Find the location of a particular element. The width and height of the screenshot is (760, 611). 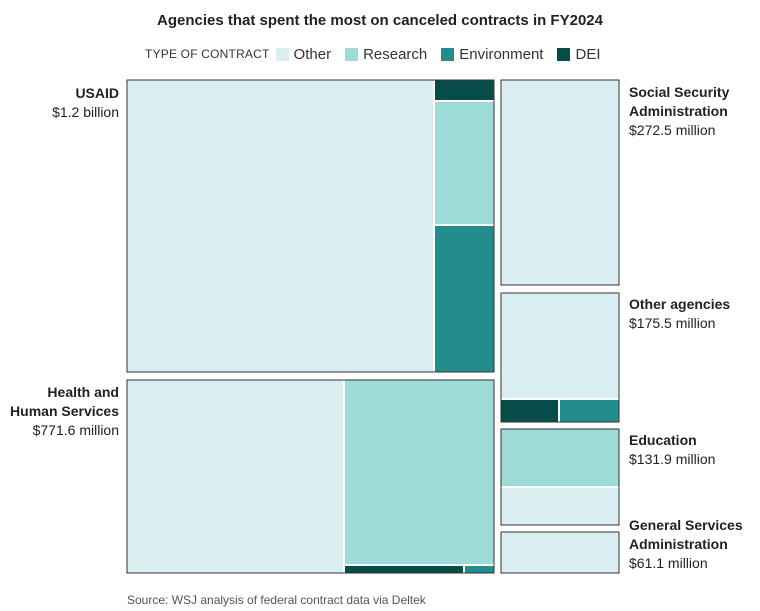

other-agencies-environment-cell is located at coordinates (589, 410).